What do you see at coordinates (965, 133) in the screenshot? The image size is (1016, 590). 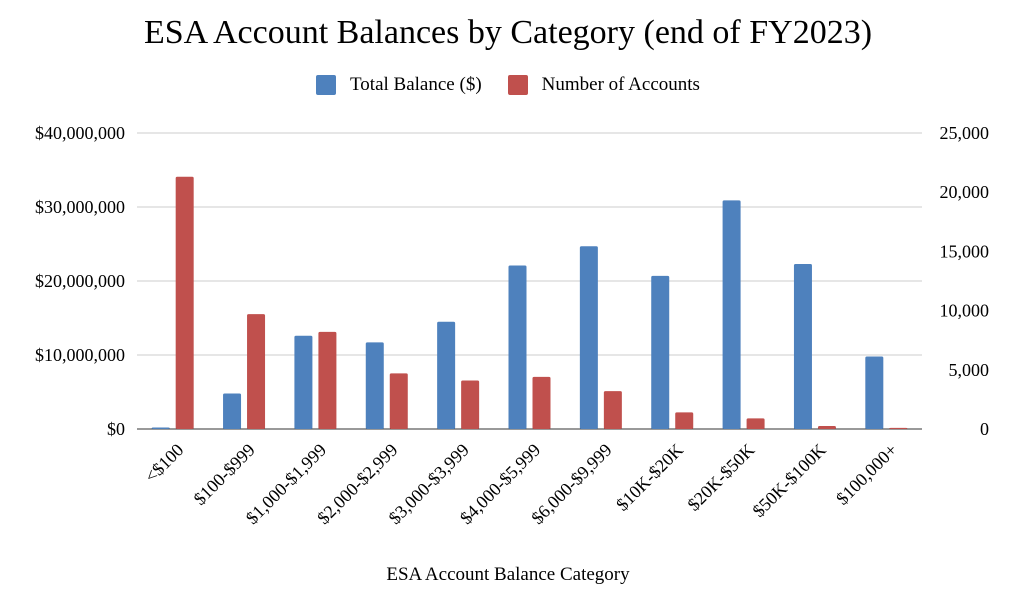 I see `y2-axis-tick-label: 25,000` at bounding box center [965, 133].